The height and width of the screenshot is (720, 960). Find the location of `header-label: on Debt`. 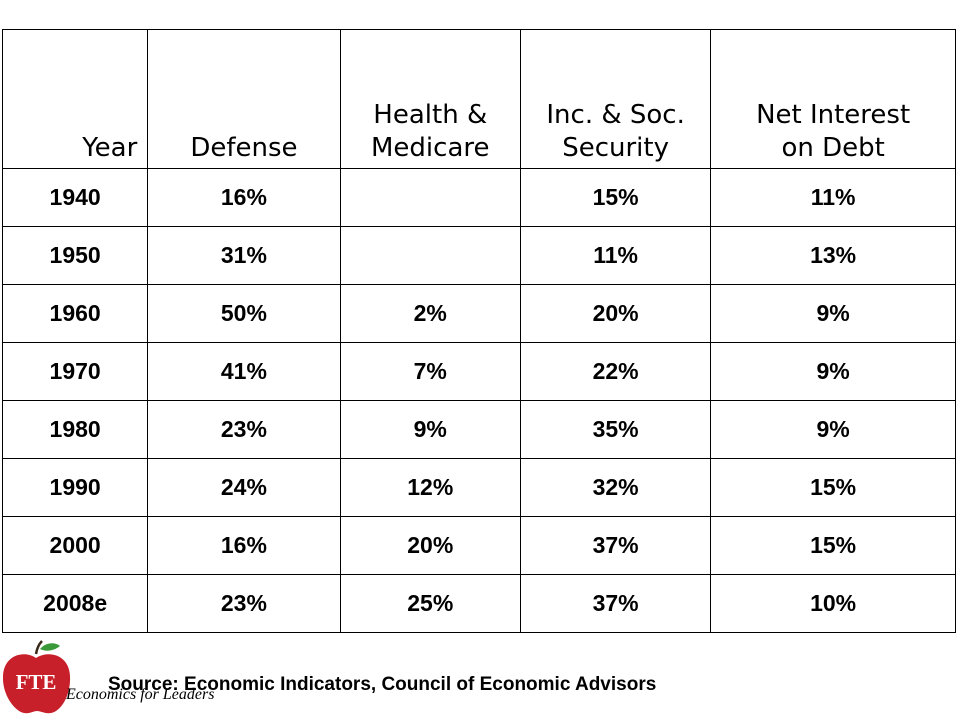

header-label: on Debt is located at coordinates (833, 148).